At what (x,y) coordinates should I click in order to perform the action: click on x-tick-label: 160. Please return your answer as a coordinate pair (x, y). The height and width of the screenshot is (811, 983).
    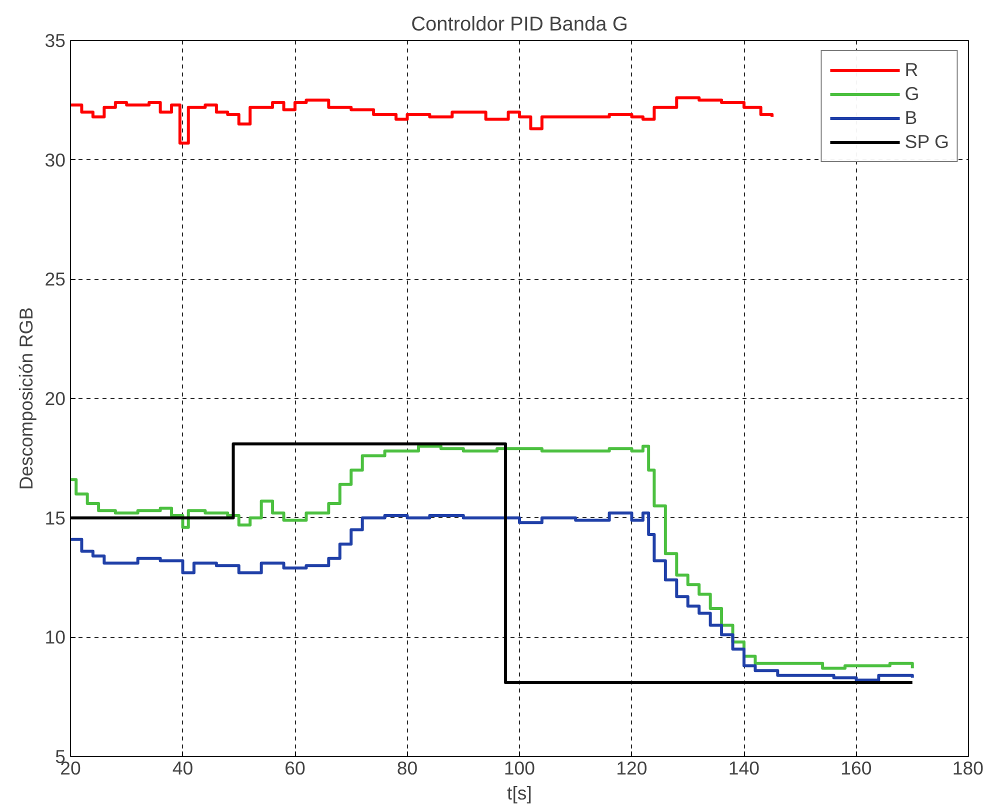
    Looking at the image, I should click on (856, 768).